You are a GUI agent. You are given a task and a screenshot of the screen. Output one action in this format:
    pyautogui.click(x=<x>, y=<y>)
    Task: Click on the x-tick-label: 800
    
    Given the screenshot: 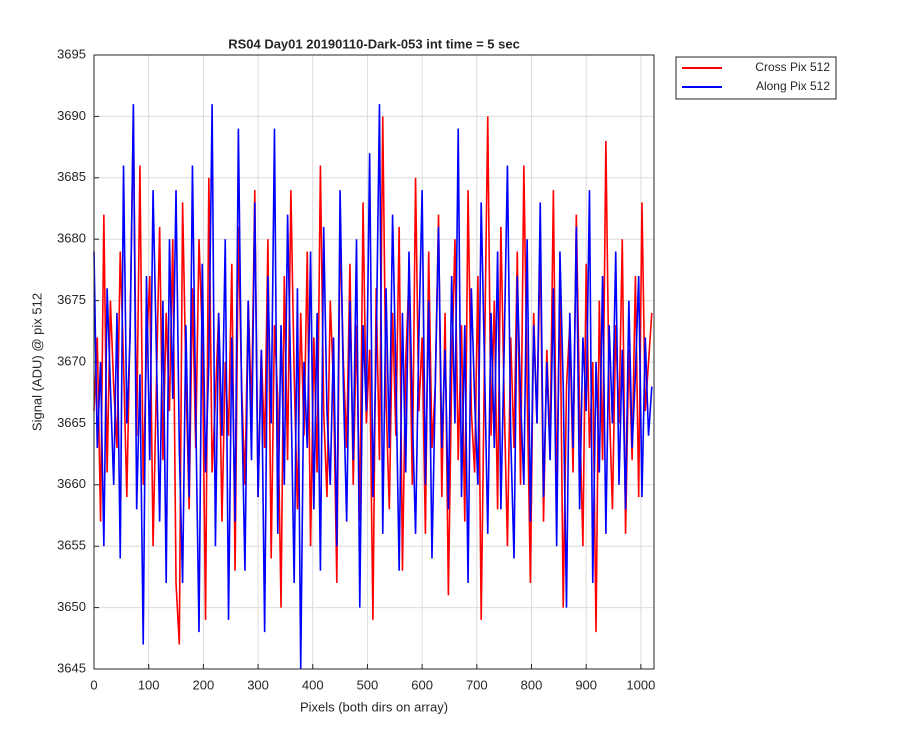 What is the action you would take?
    pyautogui.click(x=532, y=684)
    